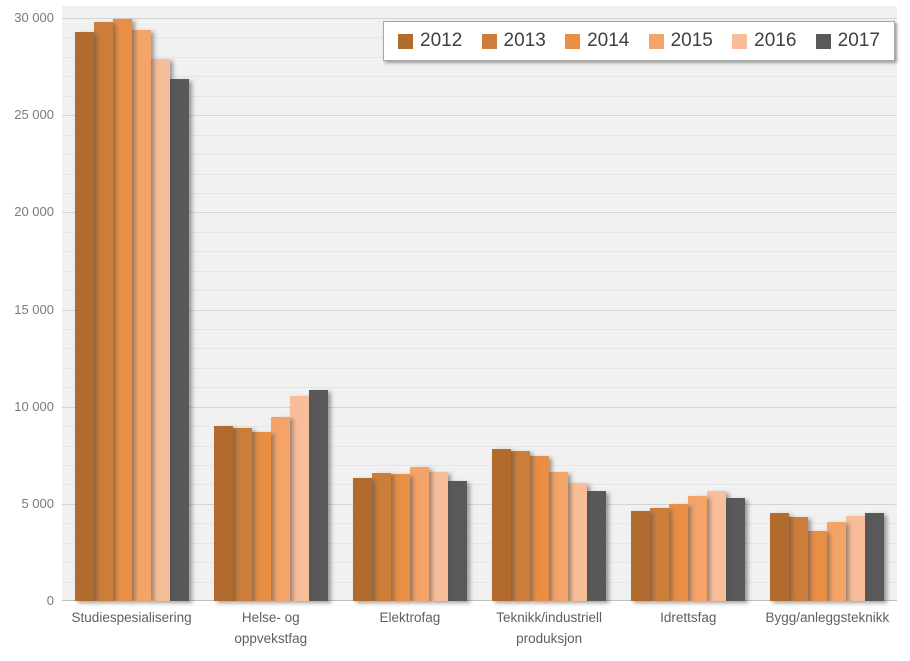 The height and width of the screenshot is (661, 910). I want to click on bar-2017-bygg-anleggsteknikk, so click(875, 556).